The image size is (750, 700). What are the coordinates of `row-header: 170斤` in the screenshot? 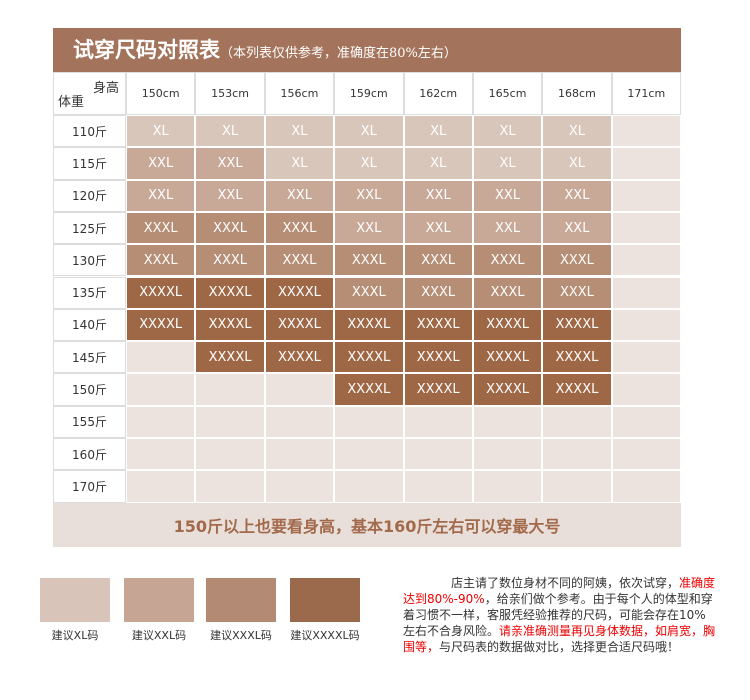 It's located at (89, 486).